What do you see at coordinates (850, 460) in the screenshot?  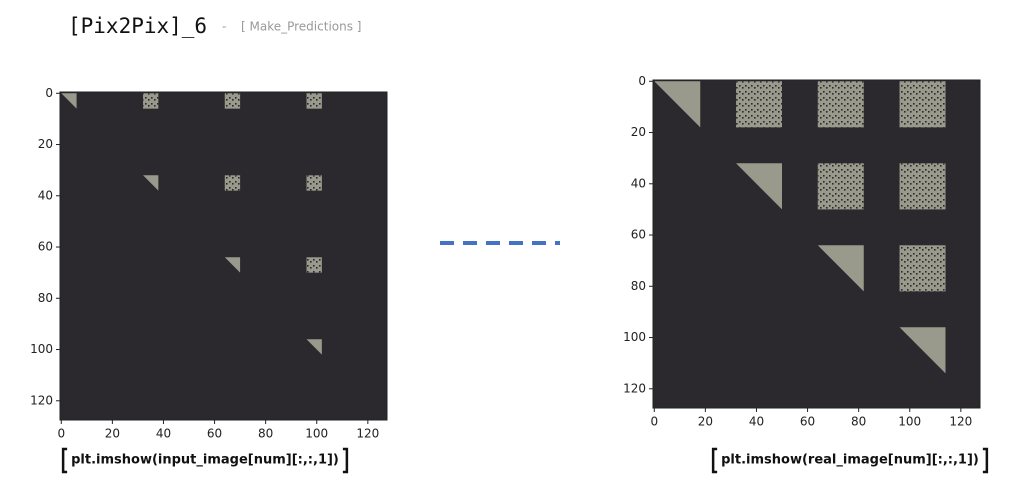 I see `caption: plt.imshow(real_image[num][:,:,1])` at bounding box center [850, 460].